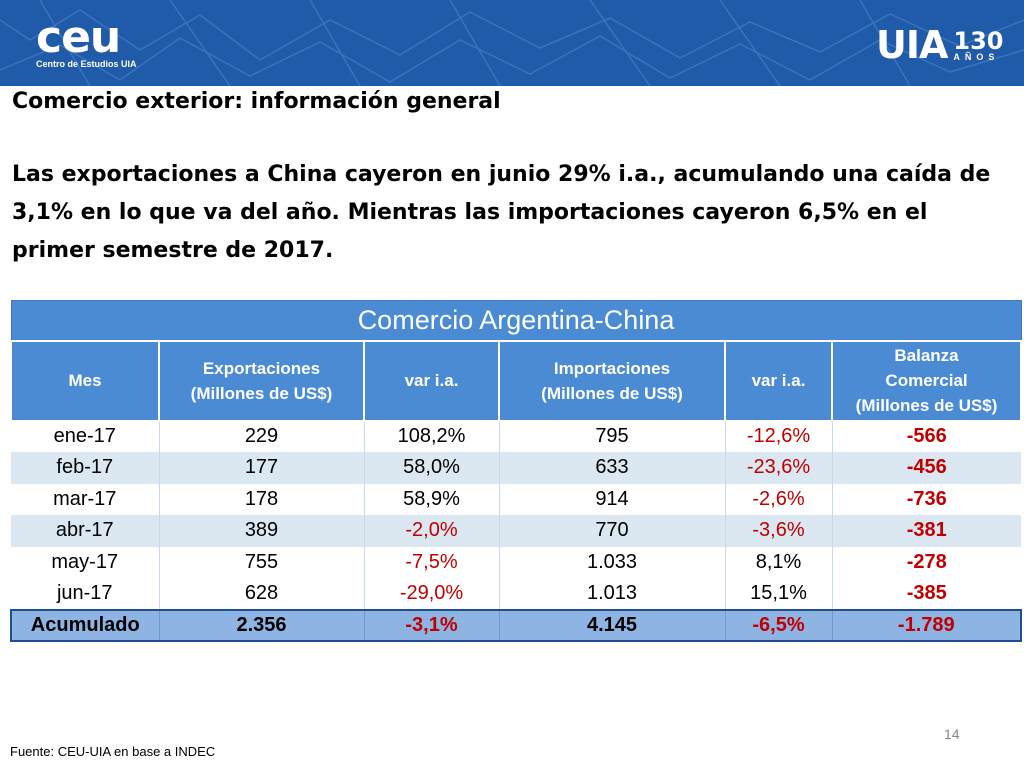 Image resolution: width=1024 pixels, height=768 pixels. I want to click on slide-title: Comercio exterior: información general, so click(256, 101).